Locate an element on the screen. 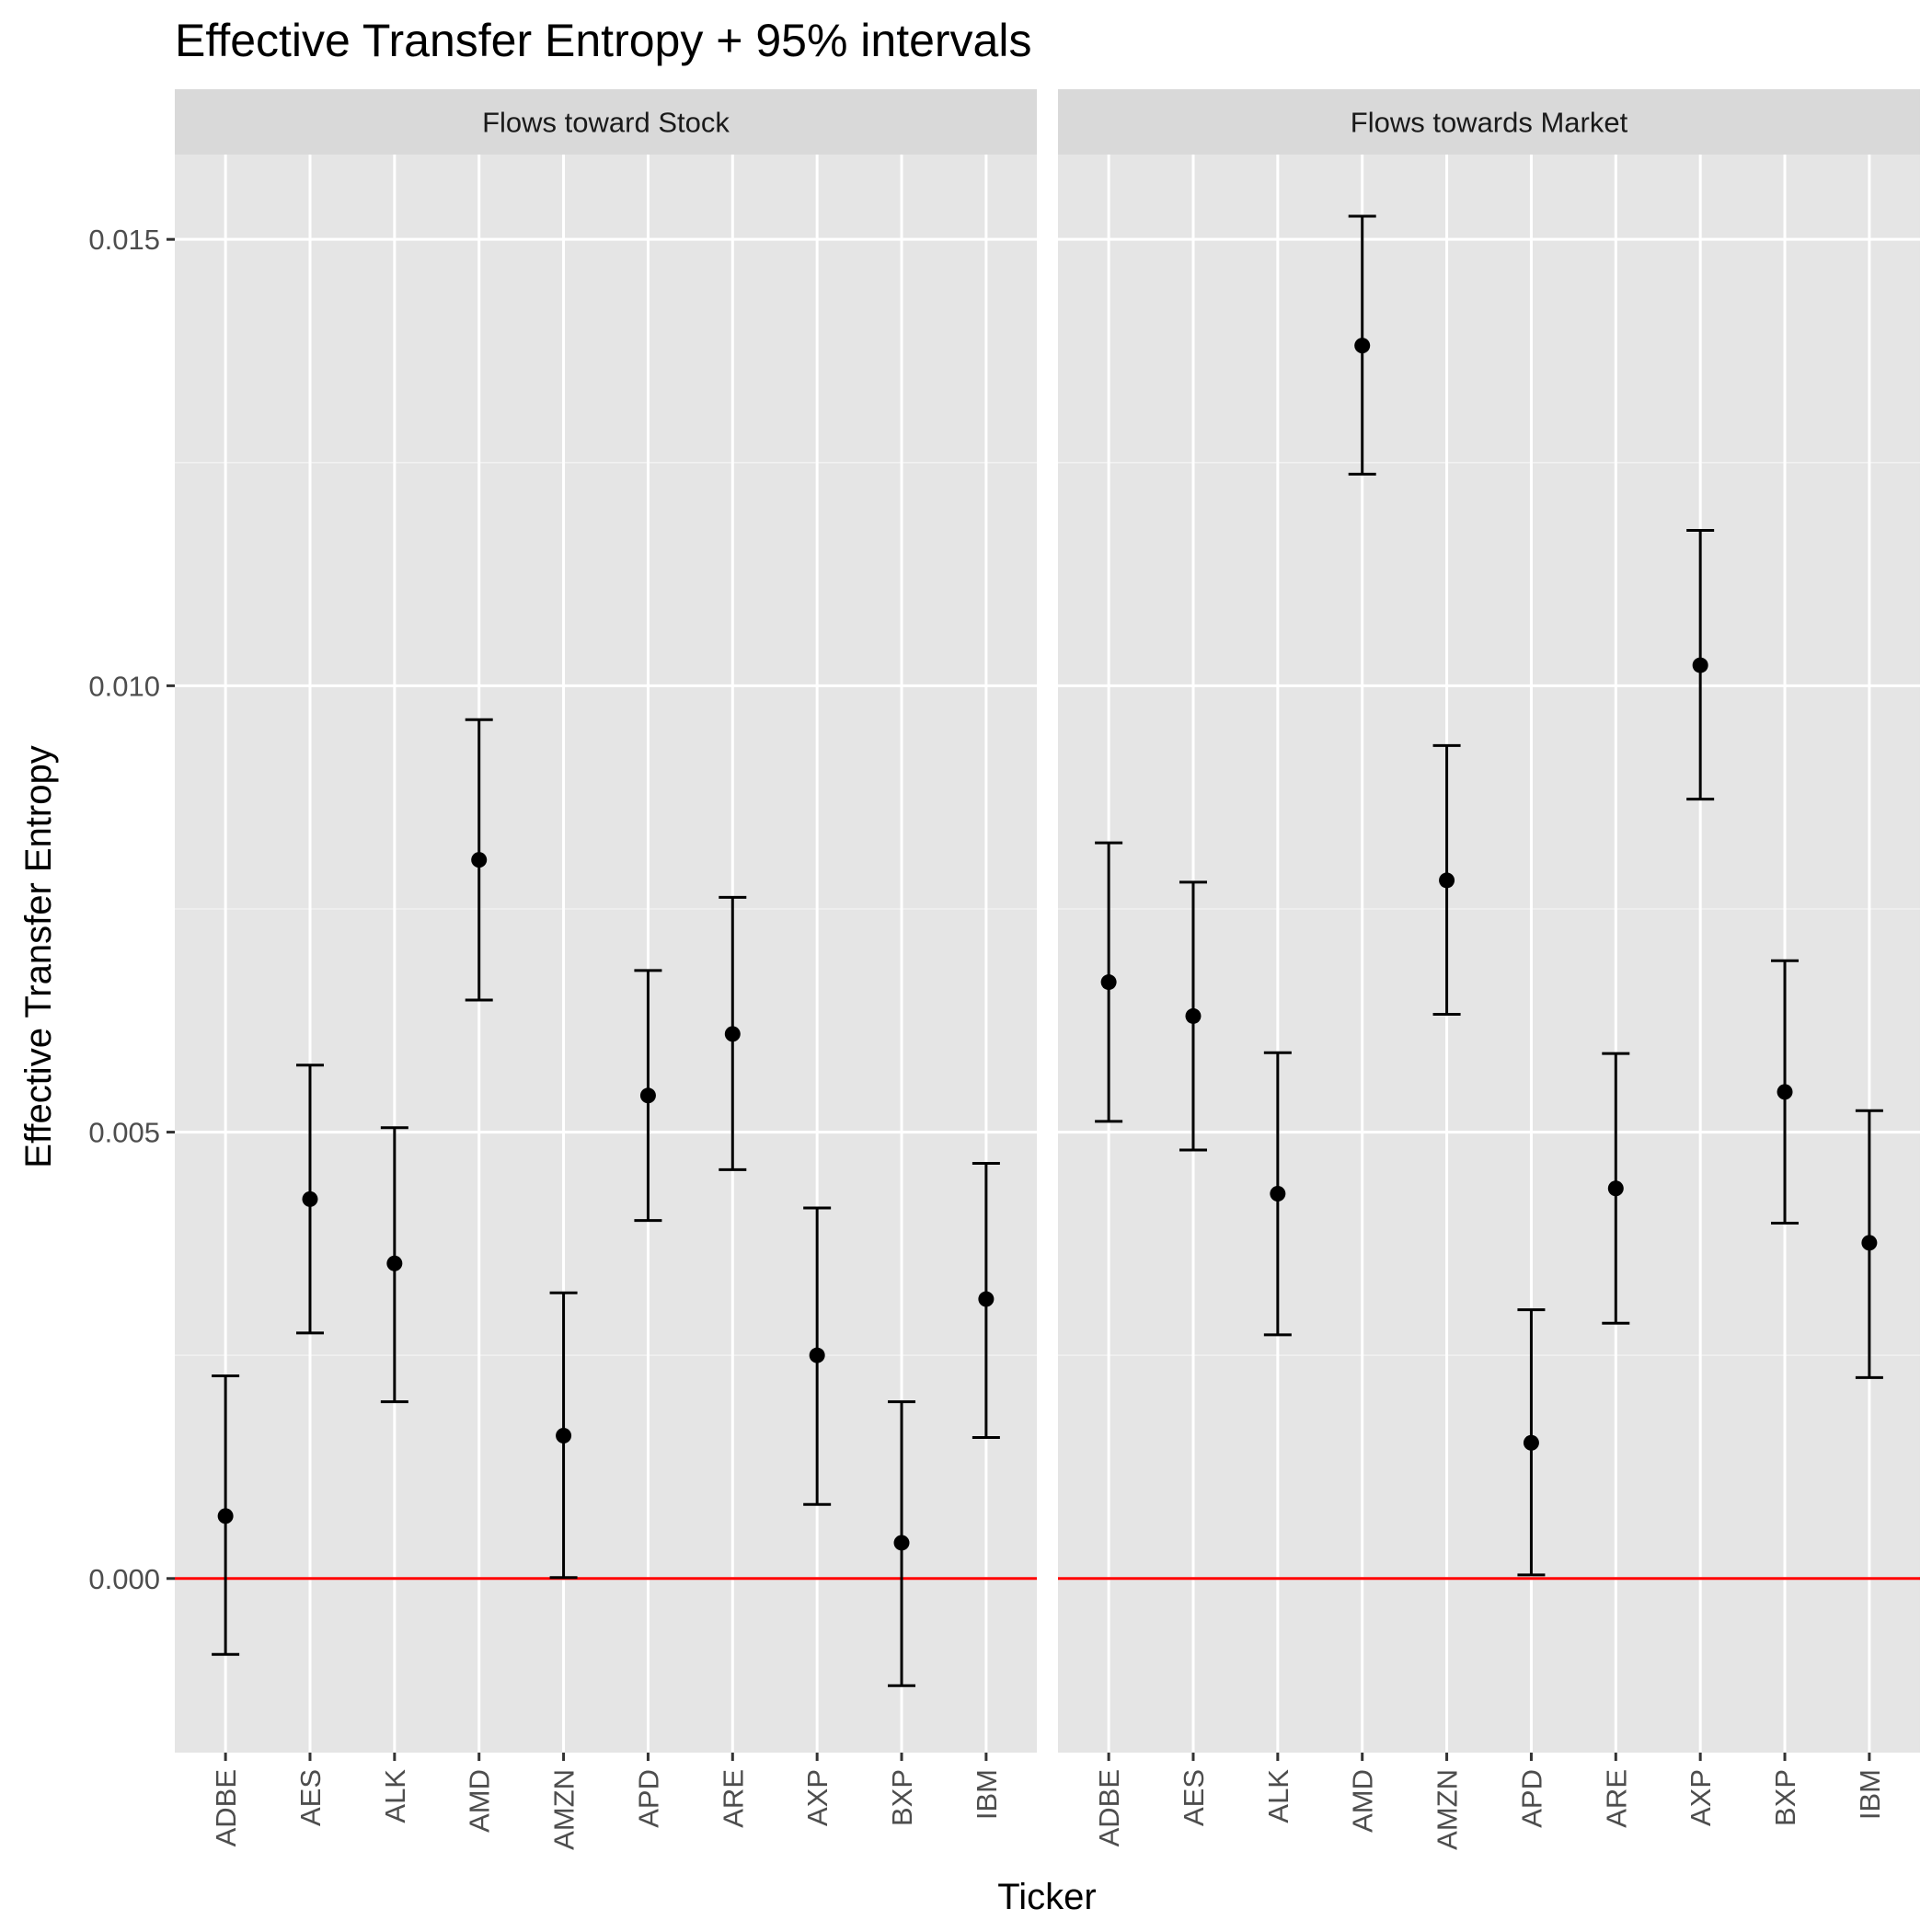 This screenshot has width=1932, height=1932. y-axis-title: Effective Transfer Entropy is located at coordinates (38, 956).